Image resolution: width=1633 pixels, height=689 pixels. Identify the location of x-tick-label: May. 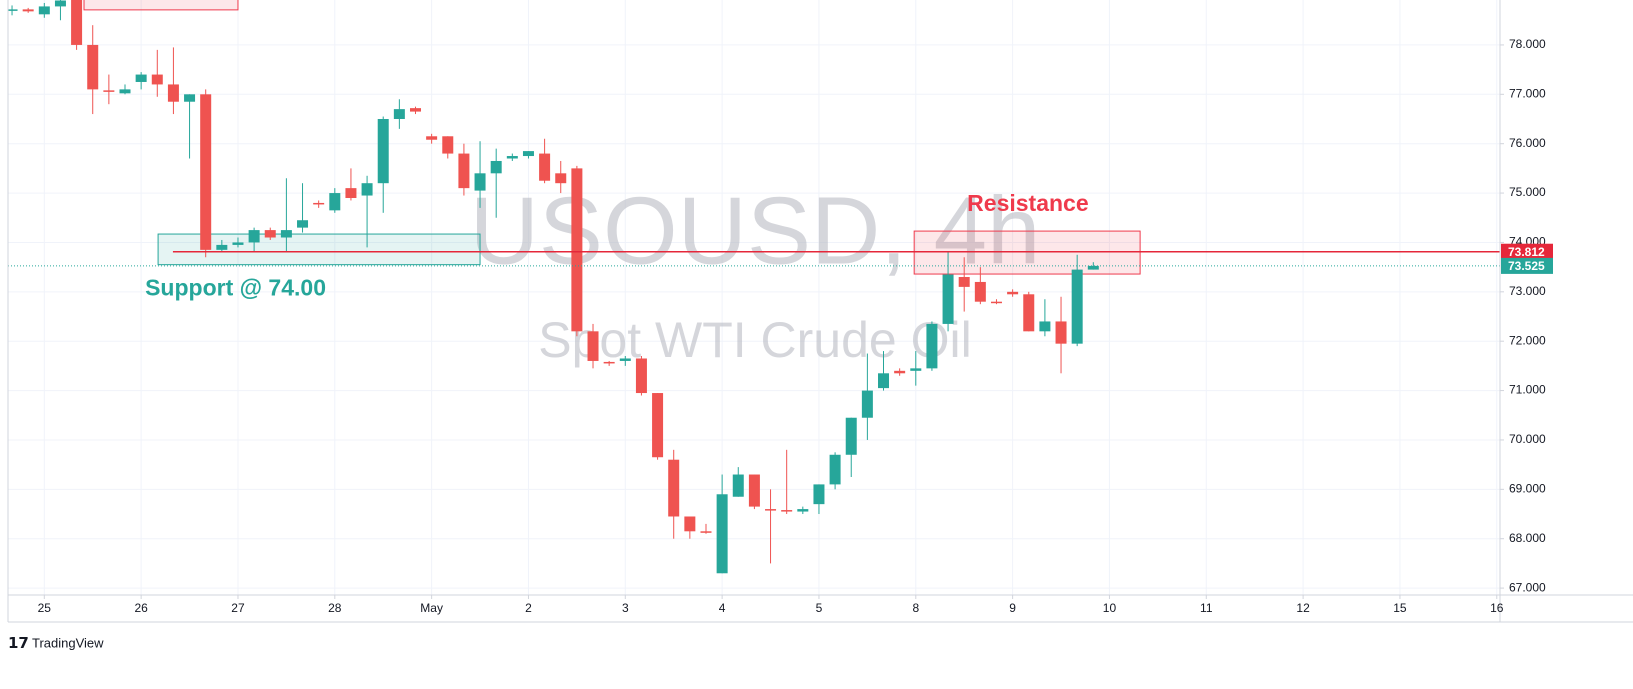
(431, 608).